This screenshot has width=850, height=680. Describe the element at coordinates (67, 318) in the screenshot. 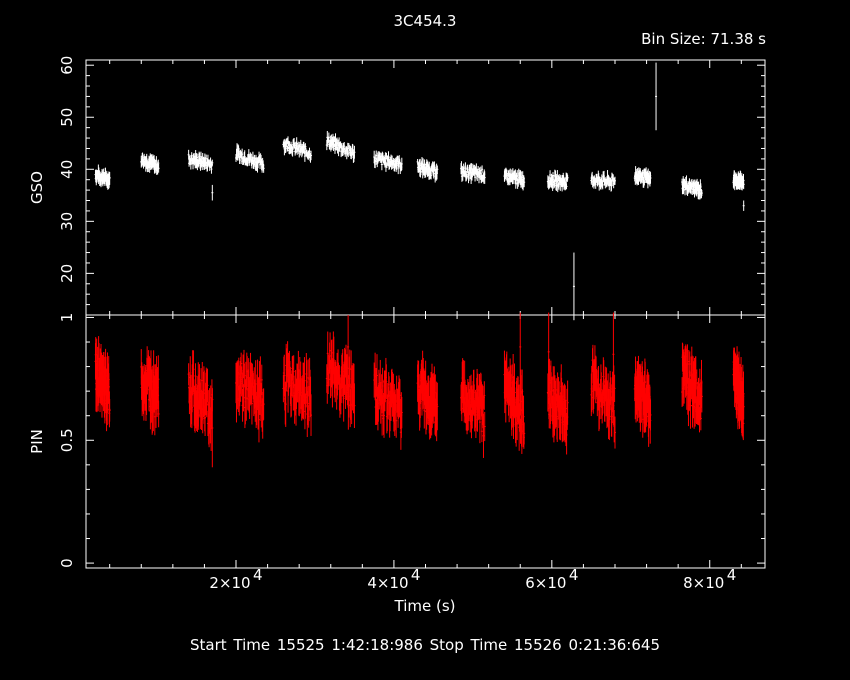

I see `y-tick-label: 1` at that location.